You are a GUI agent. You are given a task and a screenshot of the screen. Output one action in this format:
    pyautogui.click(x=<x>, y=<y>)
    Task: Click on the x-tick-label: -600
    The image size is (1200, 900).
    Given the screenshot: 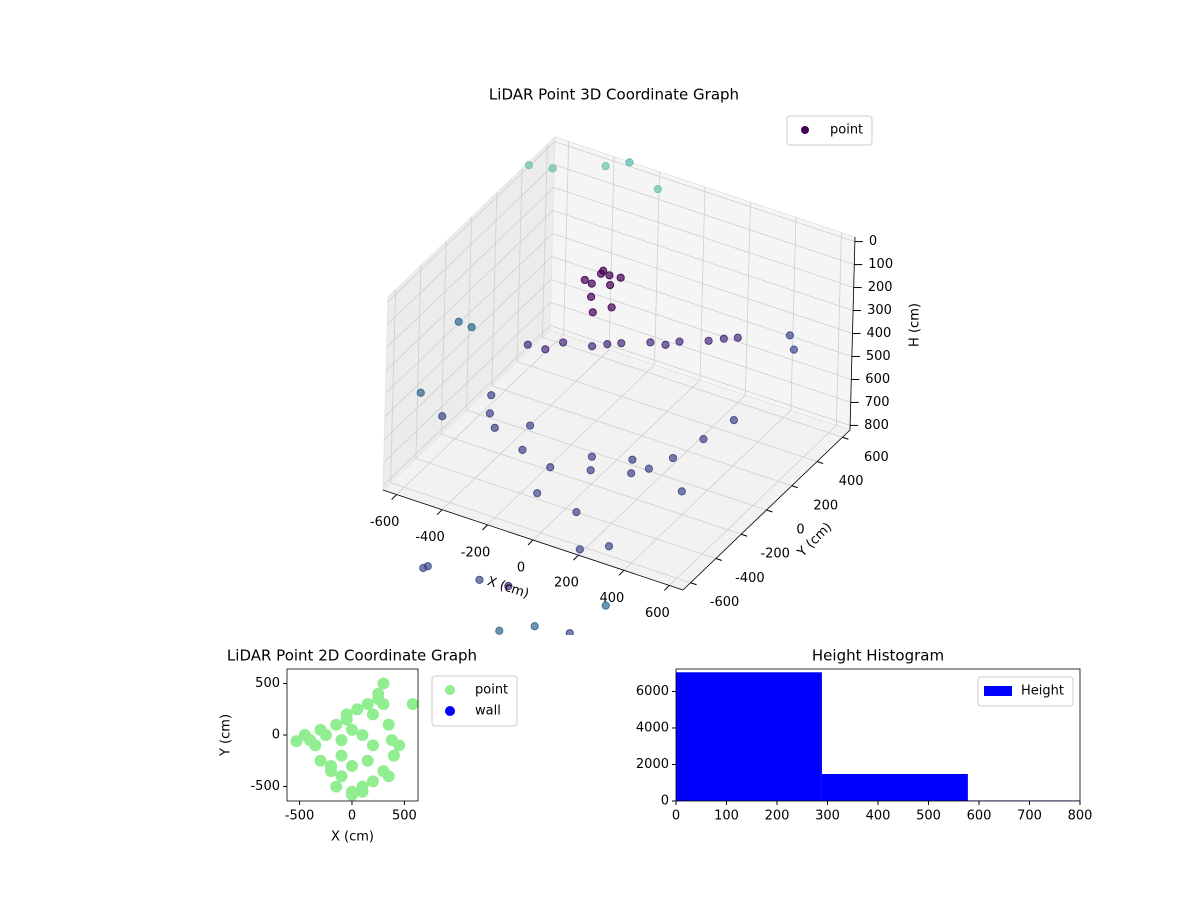 What is the action you would take?
    pyautogui.click(x=385, y=522)
    